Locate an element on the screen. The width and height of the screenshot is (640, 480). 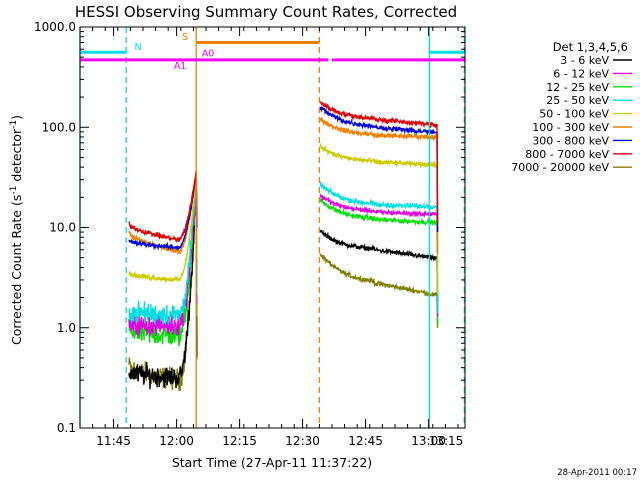
y-axis-label-part: ) is located at coordinates (16, 117).